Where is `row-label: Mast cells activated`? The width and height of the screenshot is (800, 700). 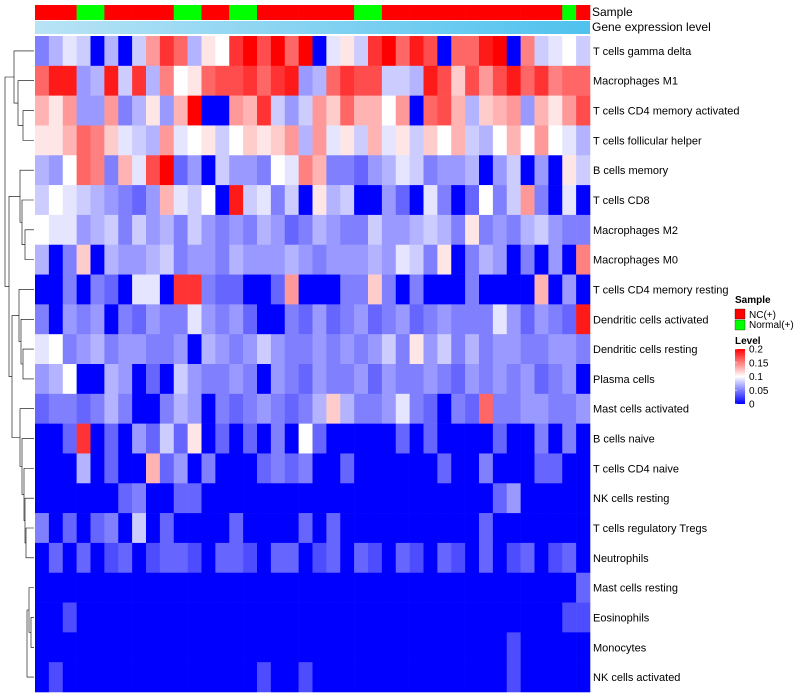
row-label: Mast cells activated is located at coordinates (641, 410).